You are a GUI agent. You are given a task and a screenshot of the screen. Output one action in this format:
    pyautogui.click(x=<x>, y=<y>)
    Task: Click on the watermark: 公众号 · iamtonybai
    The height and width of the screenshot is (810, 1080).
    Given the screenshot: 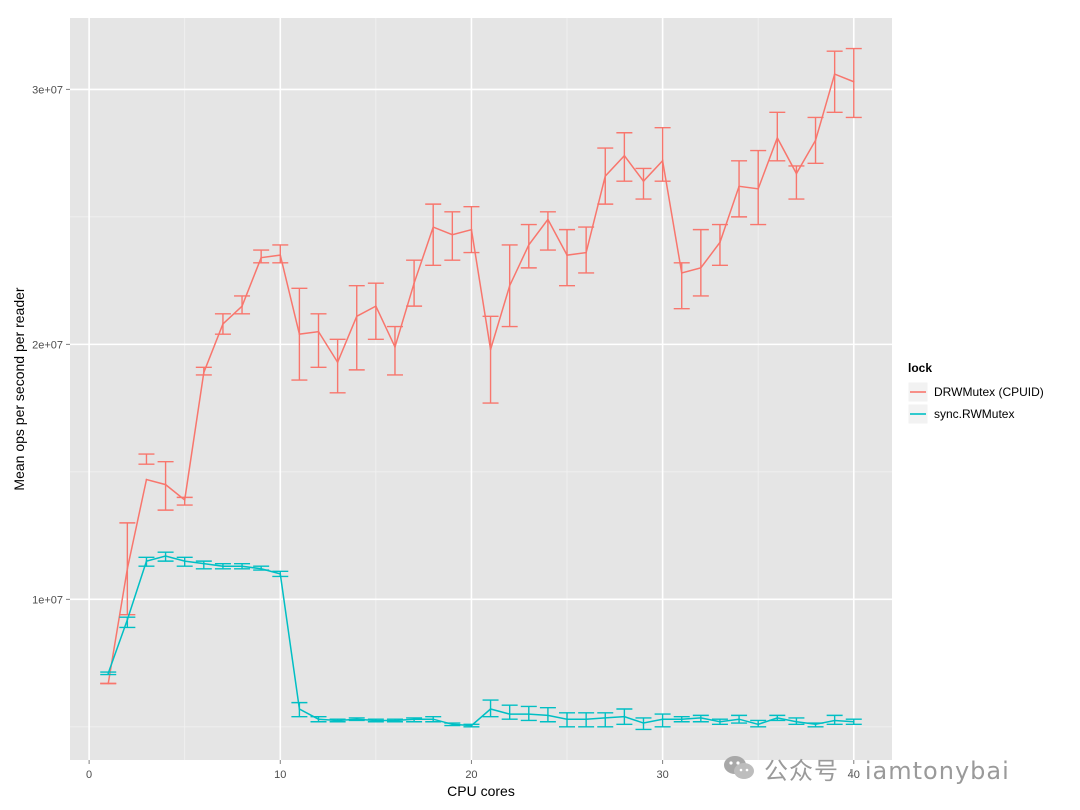 What is the action you would take?
    pyautogui.click(x=866, y=768)
    